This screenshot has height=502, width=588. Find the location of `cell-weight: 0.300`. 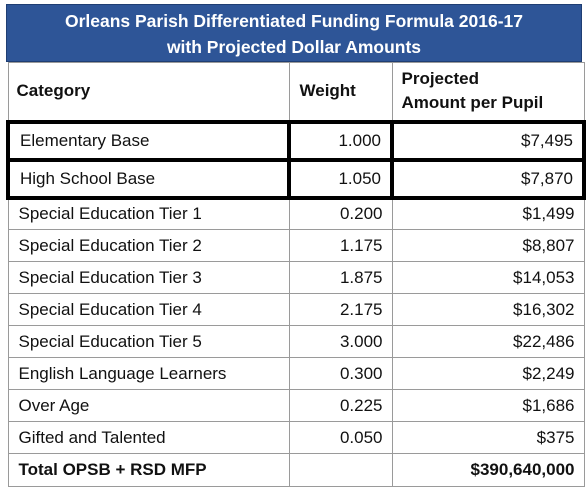

cell-weight: 0.300 is located at coordinates (340, 373).